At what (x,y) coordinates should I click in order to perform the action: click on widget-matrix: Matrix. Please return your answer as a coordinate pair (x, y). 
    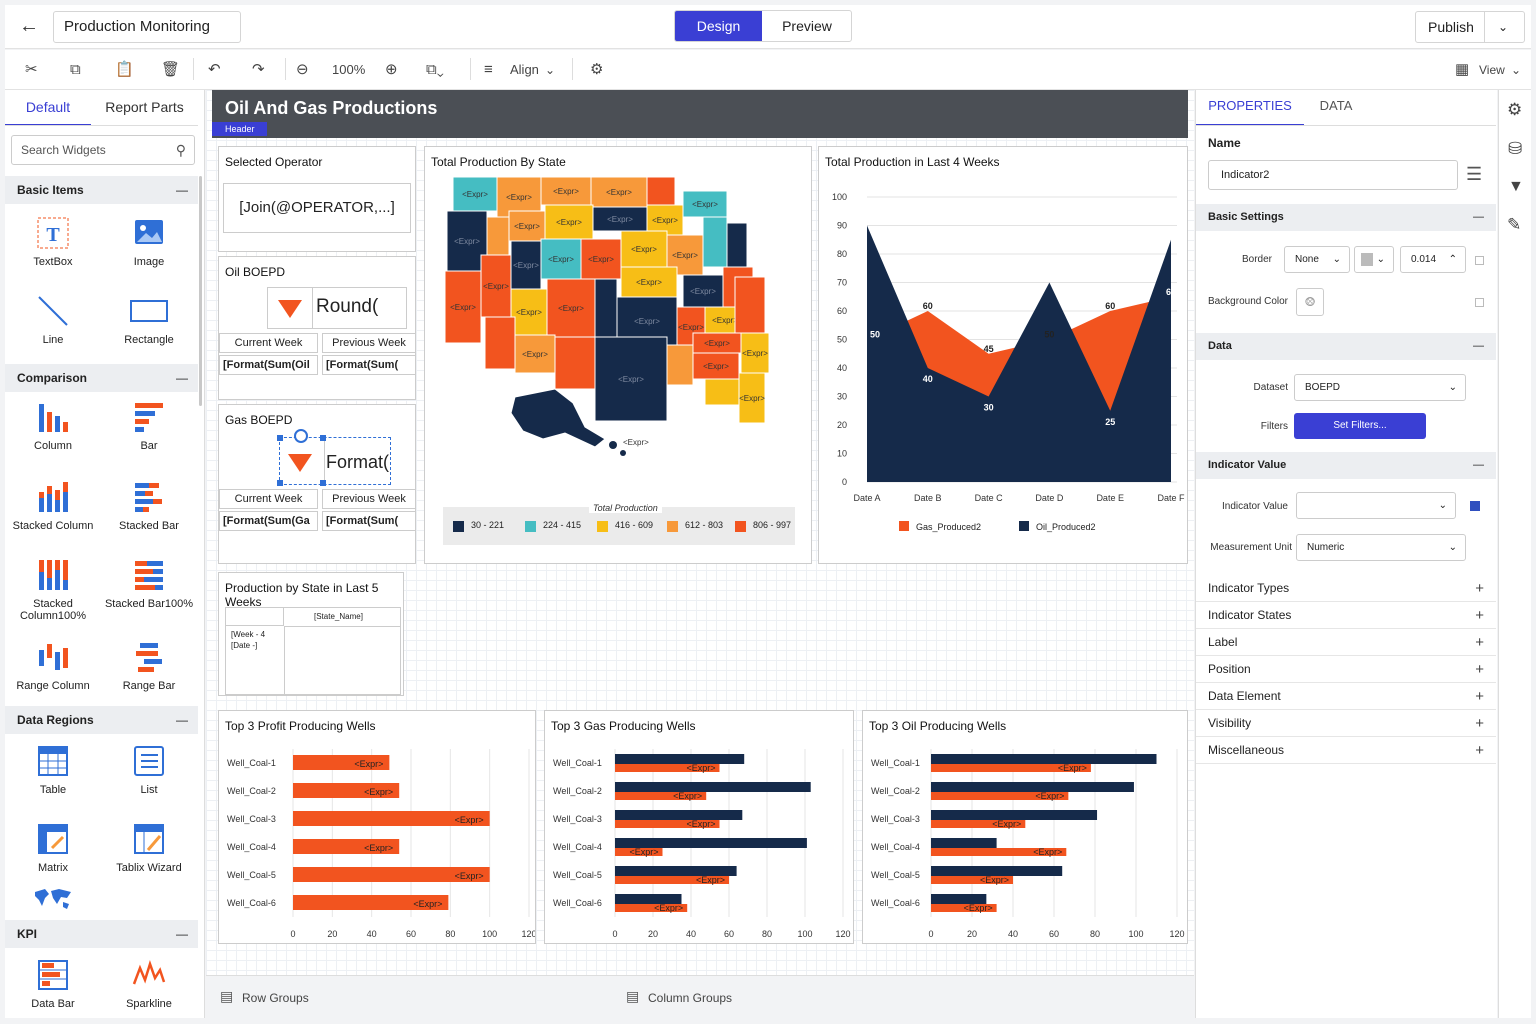
    Looking at the image, I should click on (53, 848).